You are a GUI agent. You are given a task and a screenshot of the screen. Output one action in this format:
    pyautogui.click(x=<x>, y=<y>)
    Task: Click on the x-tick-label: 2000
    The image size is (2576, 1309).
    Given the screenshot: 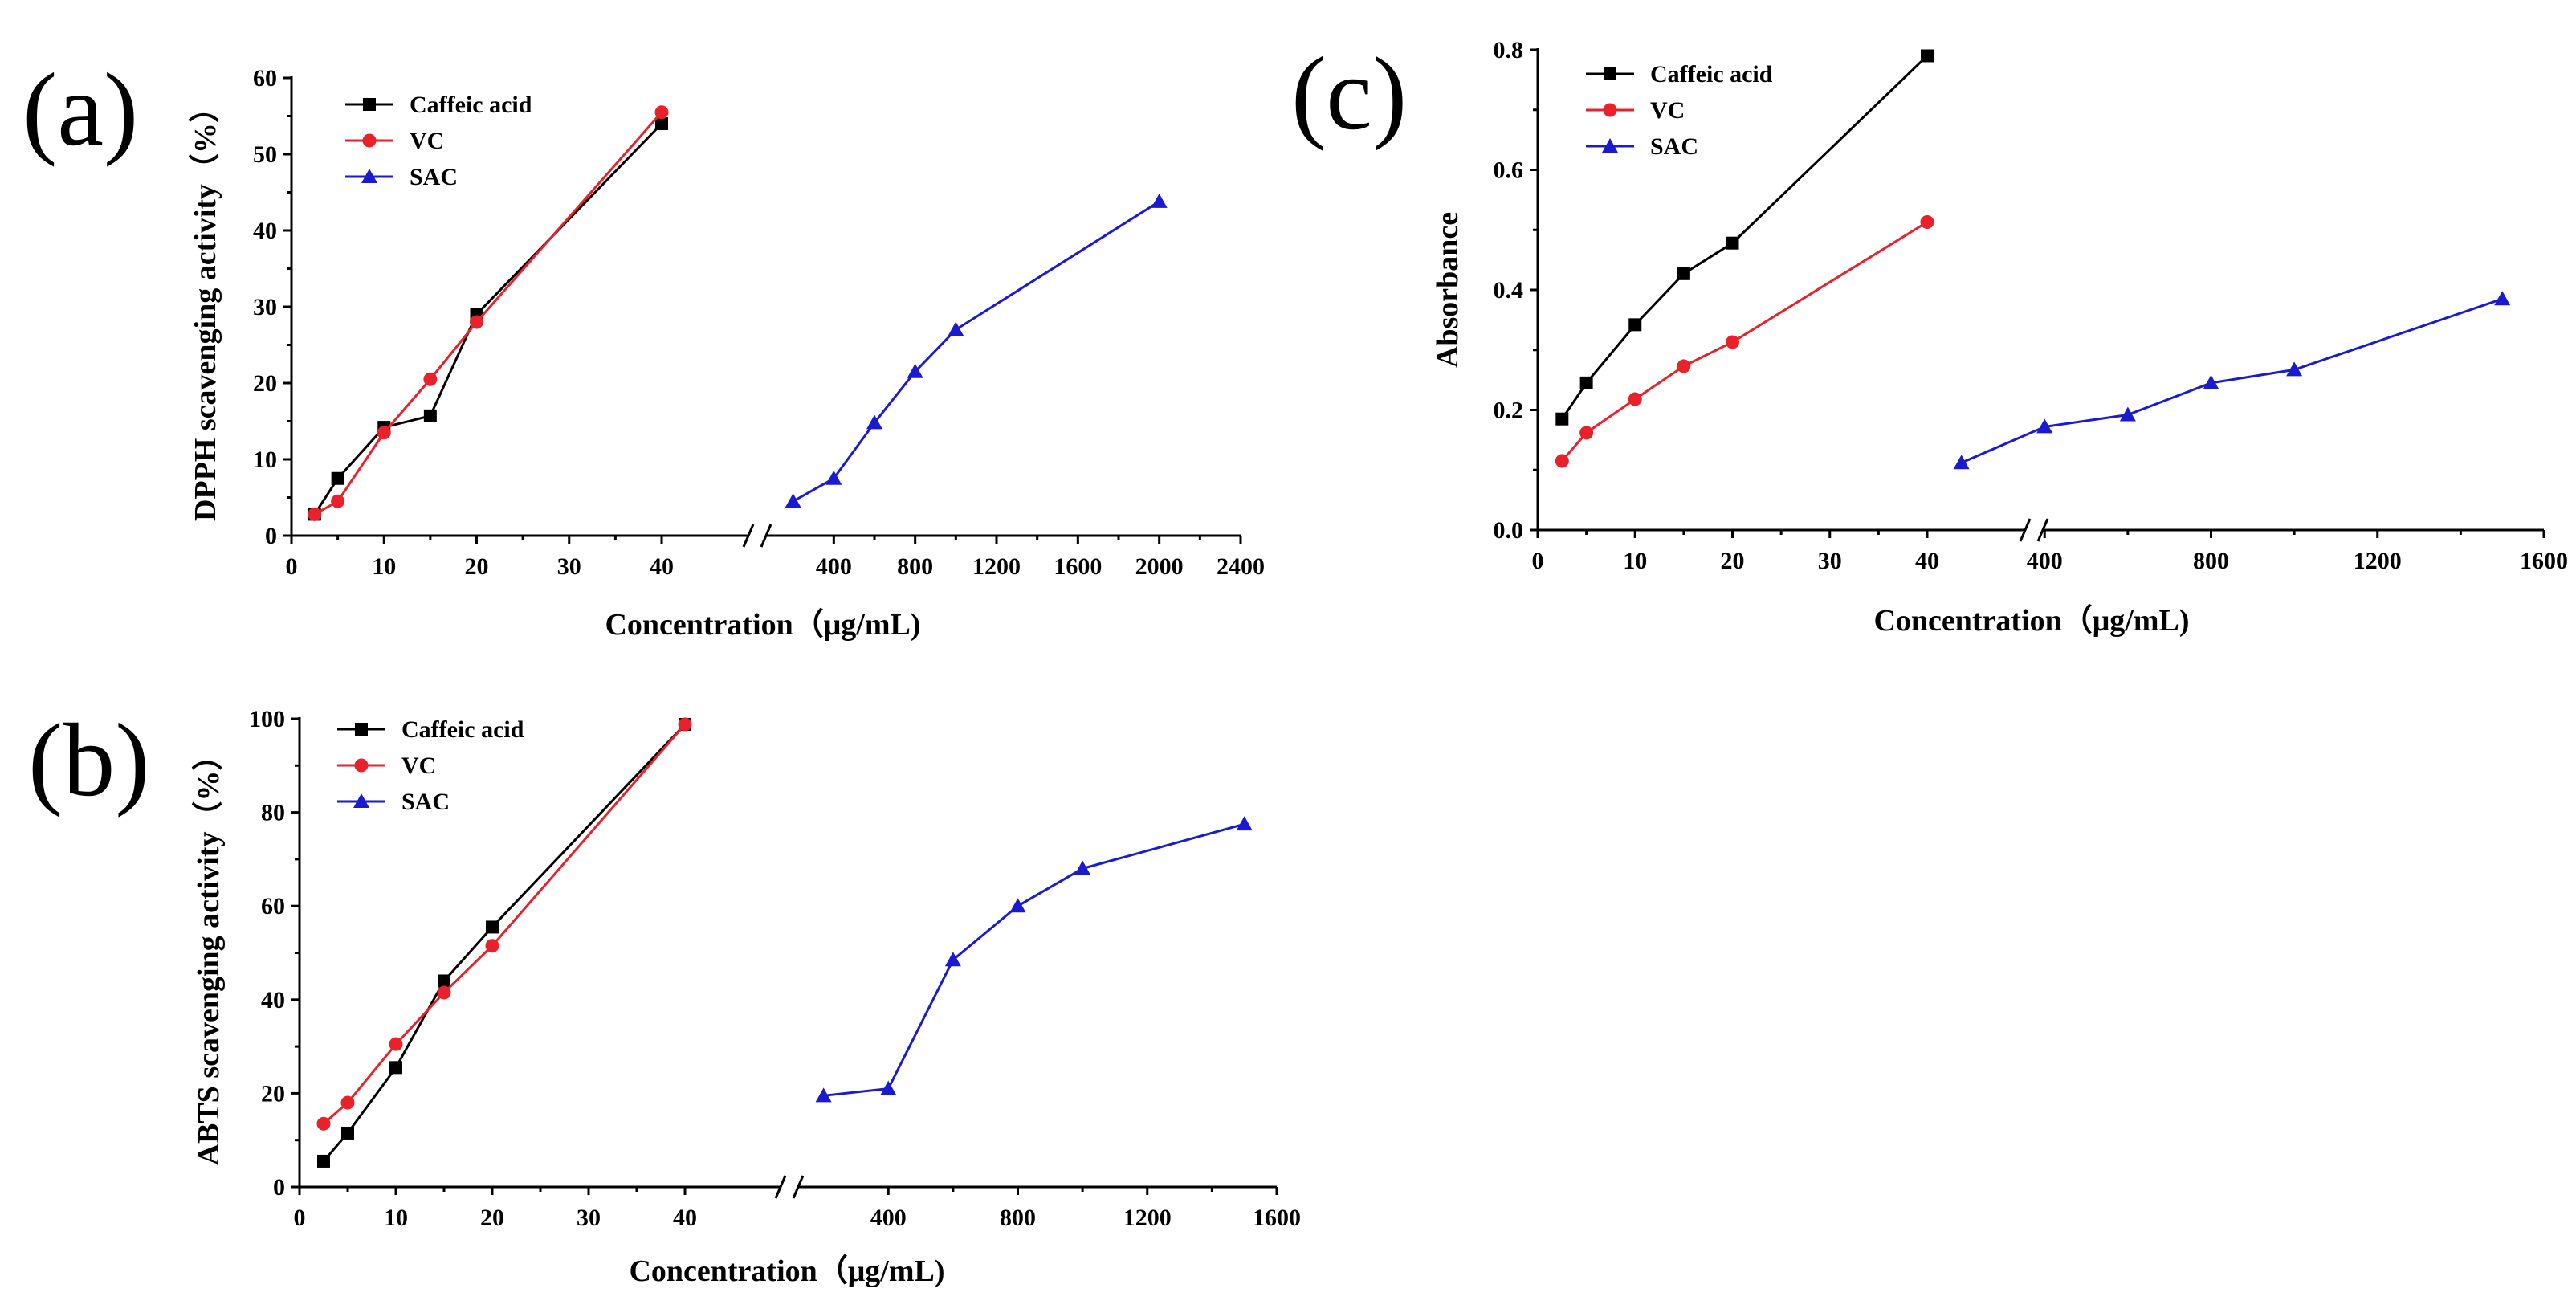 What is the action you would take?
    pyautogui.click(x=1159, y=566)
    